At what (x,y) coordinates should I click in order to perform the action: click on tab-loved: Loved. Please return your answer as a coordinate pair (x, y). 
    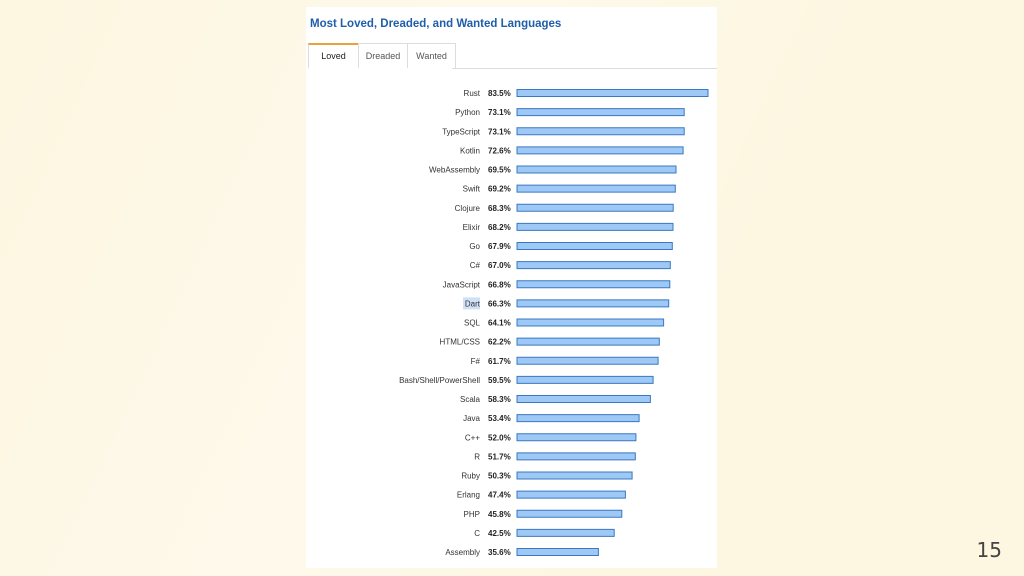
    Looking at the image, I should click on (333, 55).